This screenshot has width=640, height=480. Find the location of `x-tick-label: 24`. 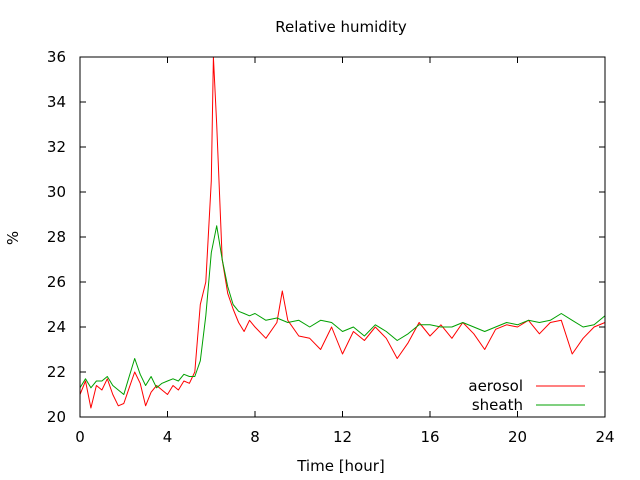

x-tick-label: 24 is located at coordinates (604, 437).